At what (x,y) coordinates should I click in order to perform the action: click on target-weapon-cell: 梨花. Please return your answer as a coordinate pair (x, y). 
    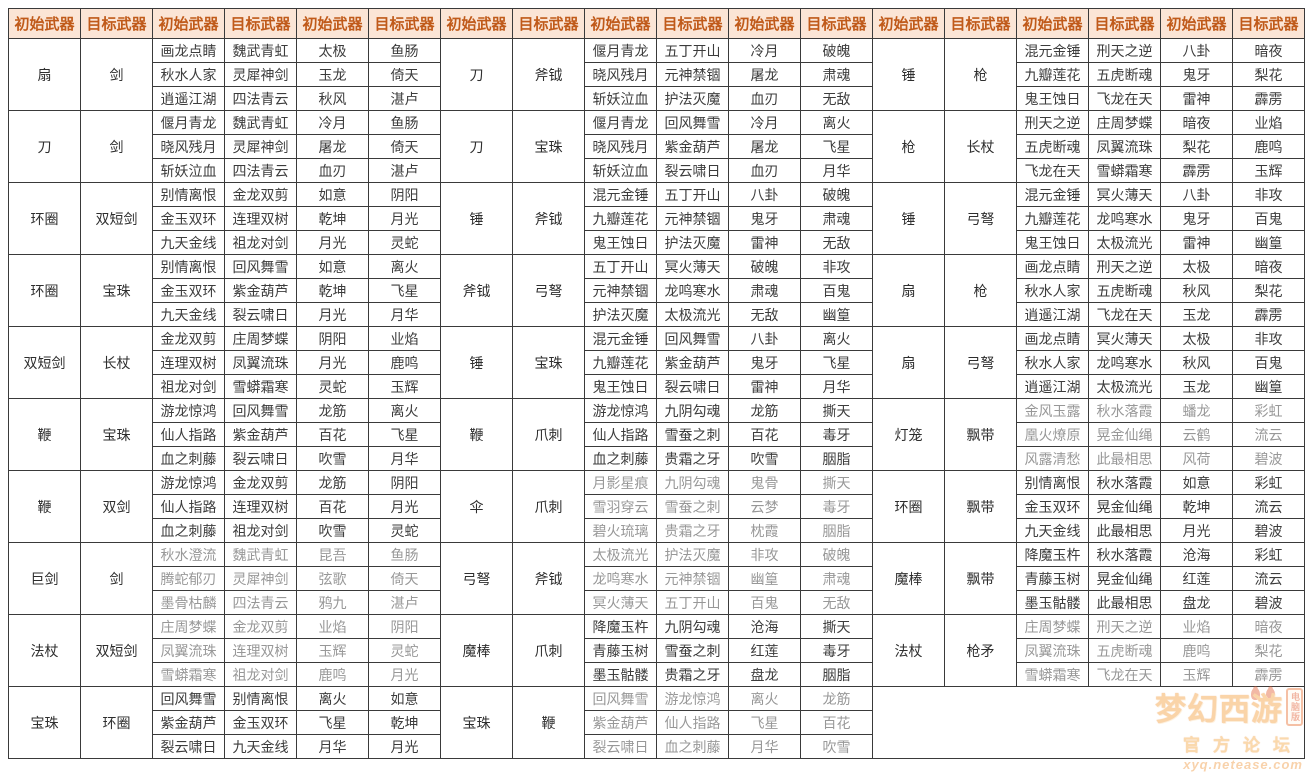
    Looking at the image, I should click on (1268, 290).